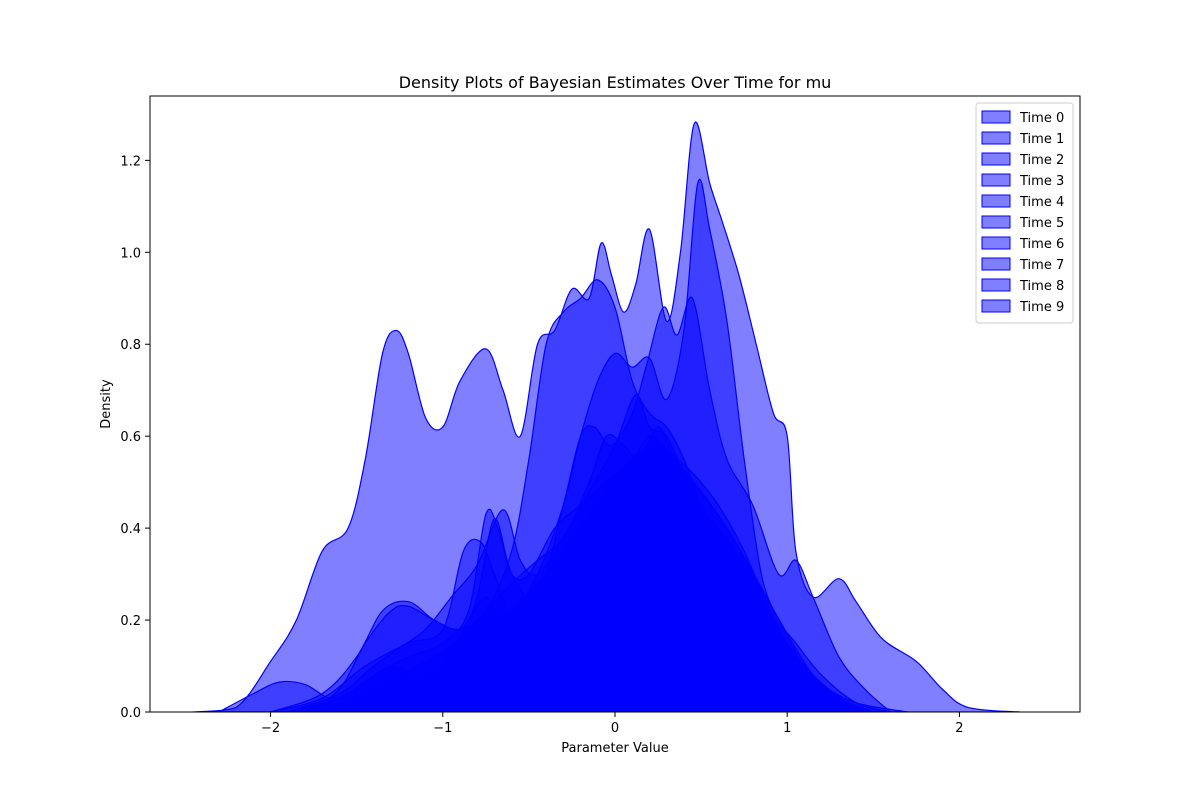 The width and height of the screenshot is (1200, 800). Describe the element at coordinates (130, 621) in the screenshot. I see `y-tick-label: 0.2` at that location.